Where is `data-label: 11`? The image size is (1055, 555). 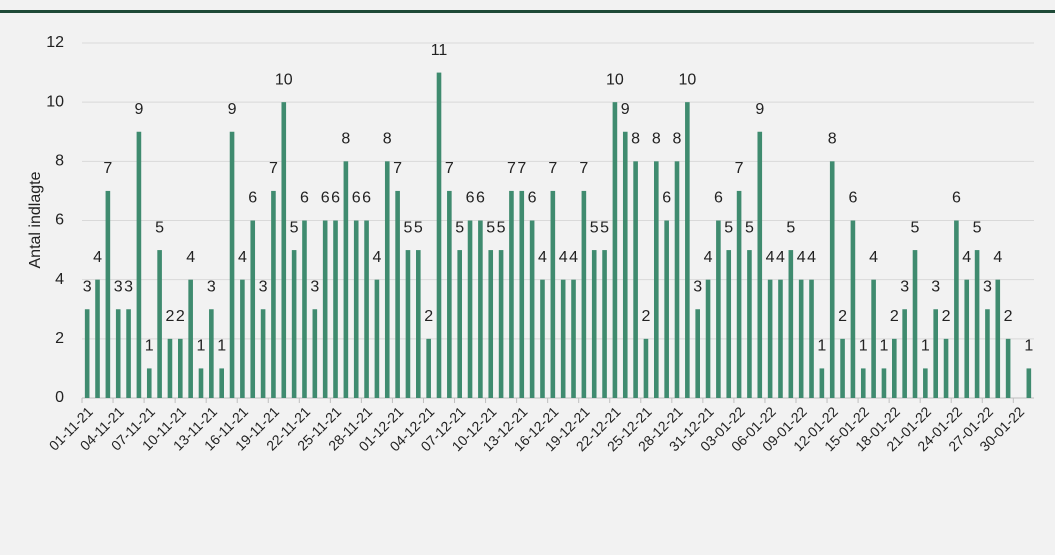 data-label: 11 is located at coordinates (439, 50).